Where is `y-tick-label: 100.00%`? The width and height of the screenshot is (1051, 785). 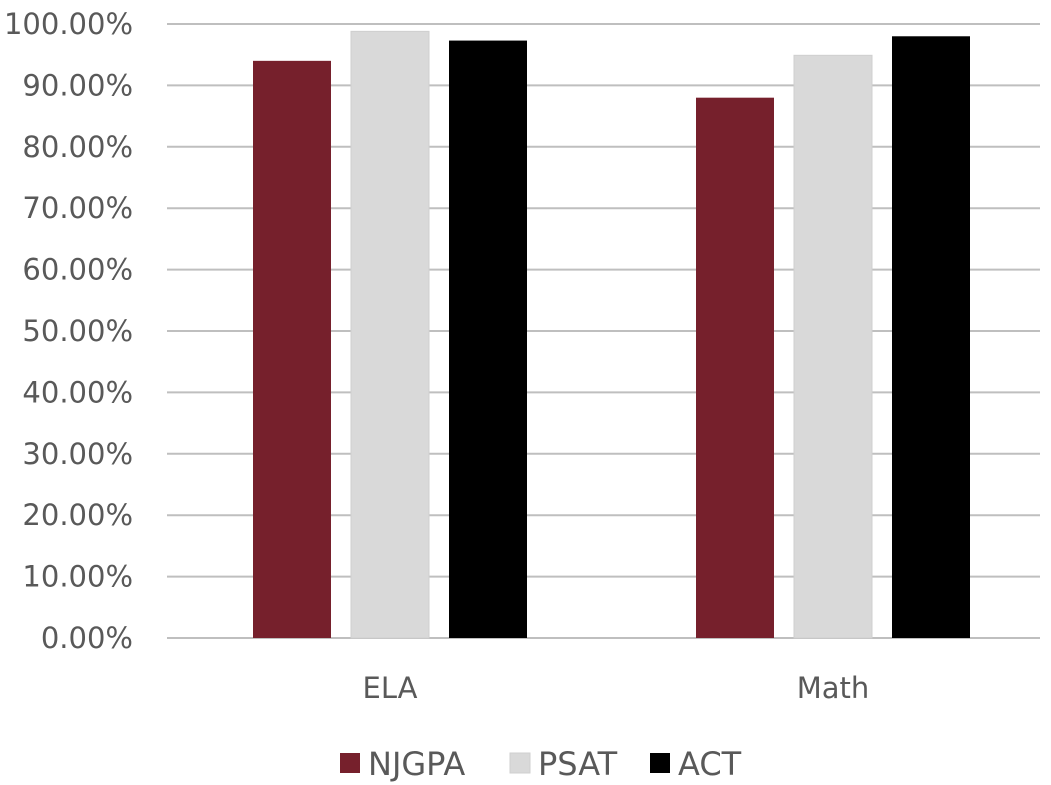
y-tick-label: 100.00% is located at coordinates (68, 24).